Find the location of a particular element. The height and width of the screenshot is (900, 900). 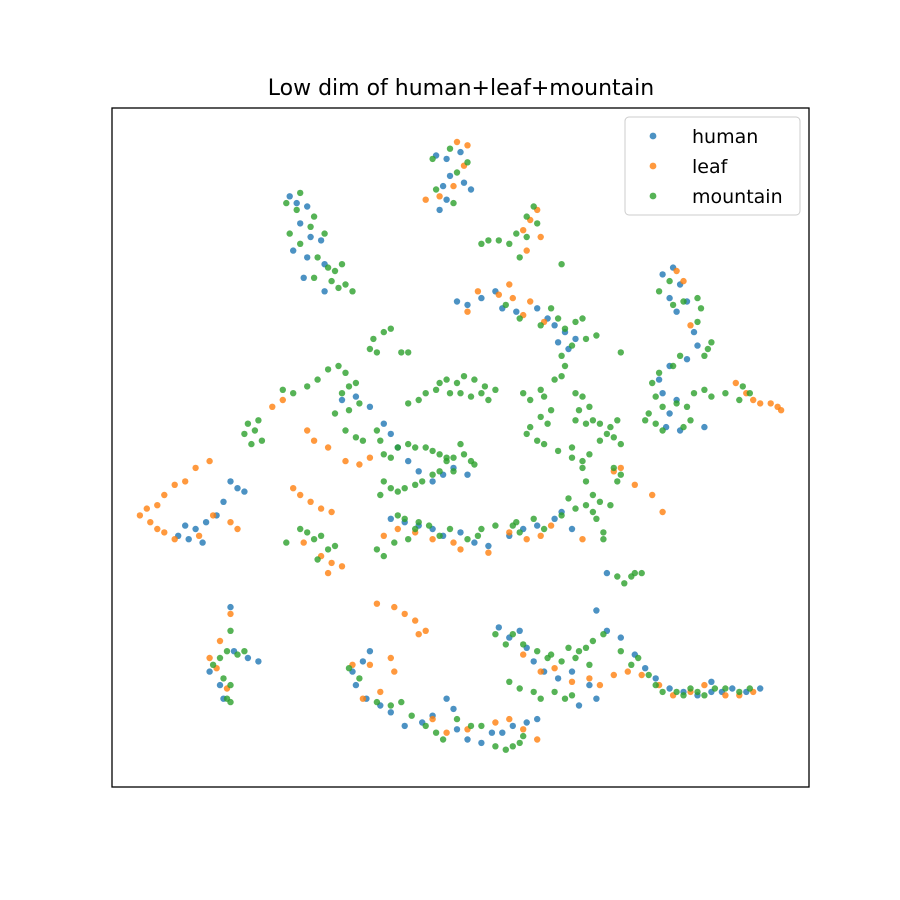

legend-label-human: human is located at coordinates (725, 137).